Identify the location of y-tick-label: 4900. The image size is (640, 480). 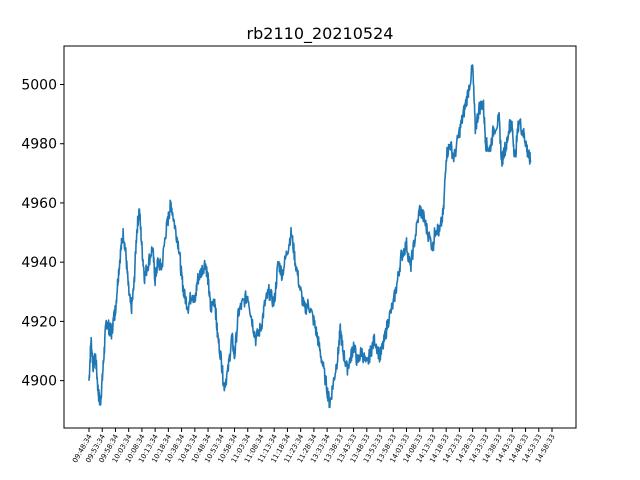
(39, 382).